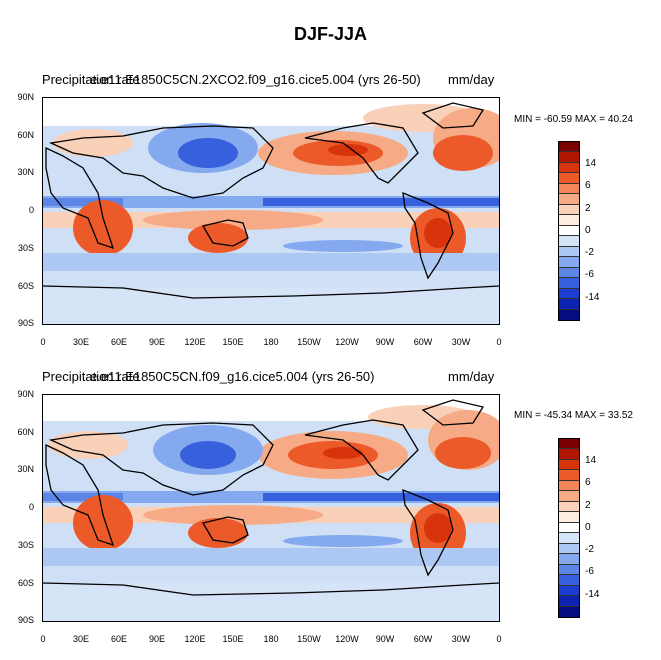 The height and width of the screenshot is (660, 661). Describe the element at coordinates (573, 415) in the screenshot. I see `panel-minmax: MIN = -45.34 MAX = 33.52` at that location.